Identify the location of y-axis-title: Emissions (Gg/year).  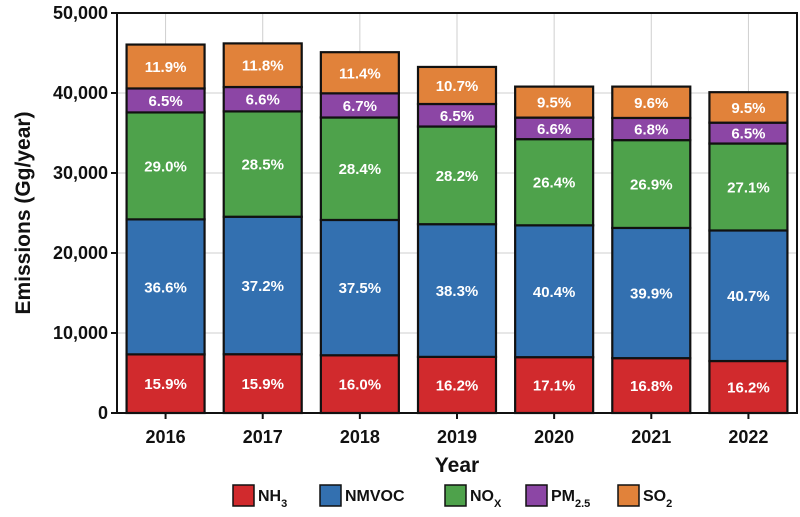
(23, 212).